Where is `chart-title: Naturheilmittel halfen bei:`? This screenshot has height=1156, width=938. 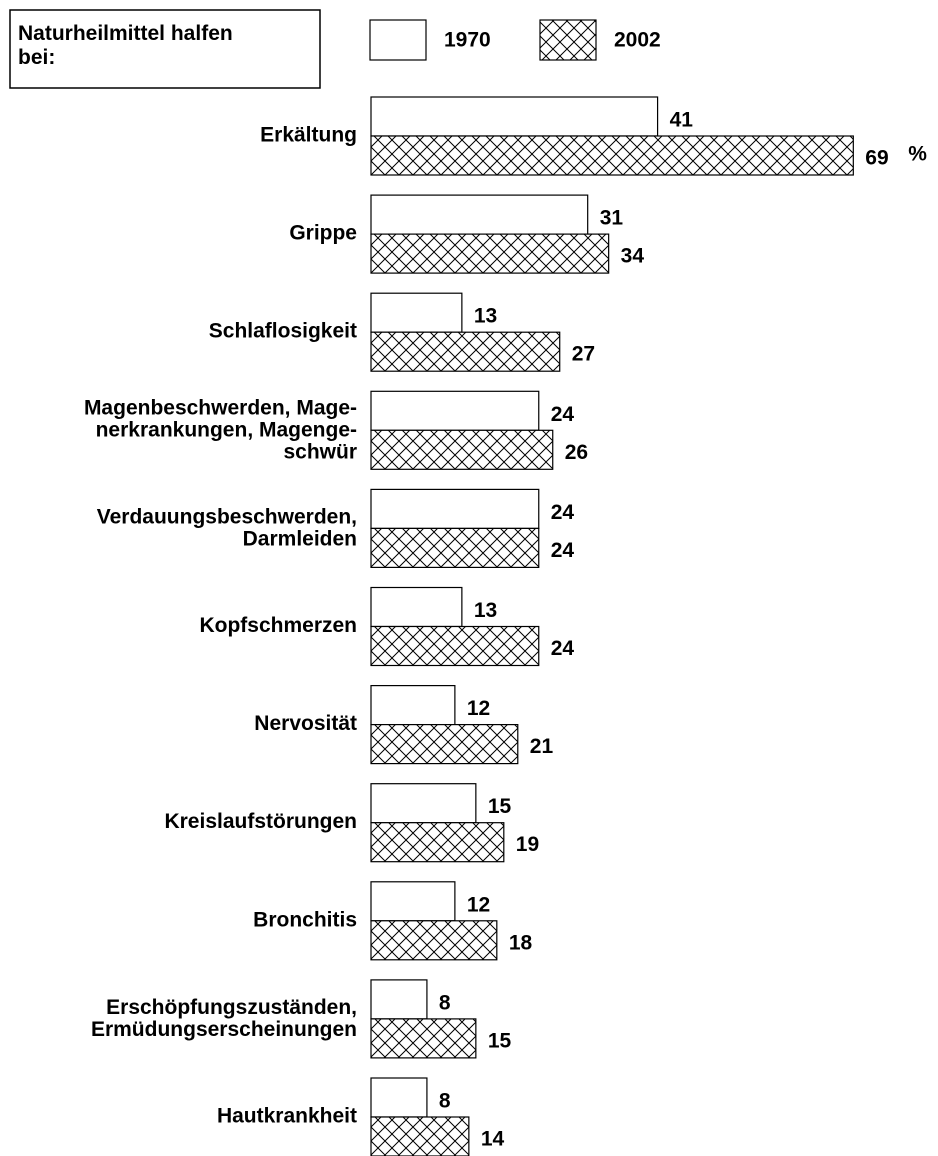 chart-title: Naturheilmittel halfen bei: is located at coordinates (125, 45).